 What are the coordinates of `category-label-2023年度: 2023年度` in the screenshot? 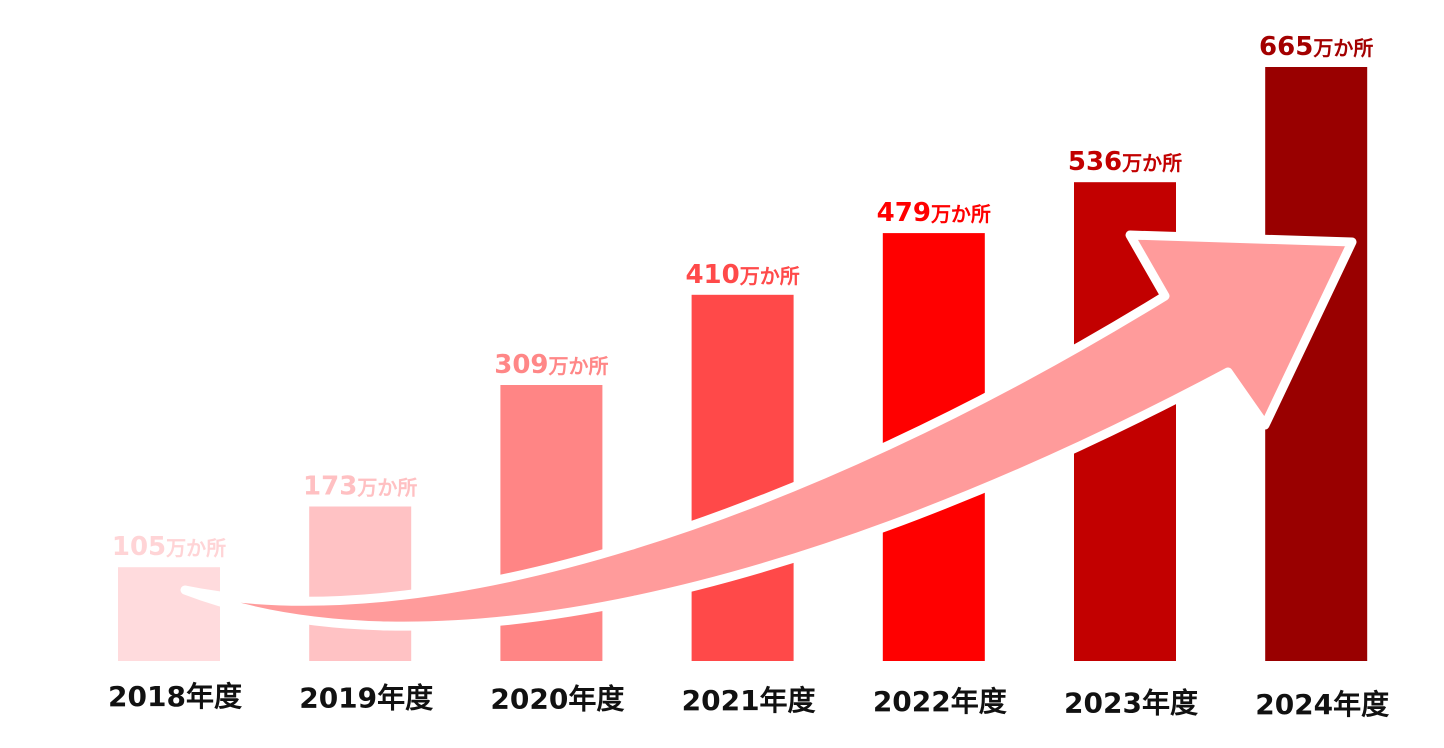 It's located at (1131, 703).